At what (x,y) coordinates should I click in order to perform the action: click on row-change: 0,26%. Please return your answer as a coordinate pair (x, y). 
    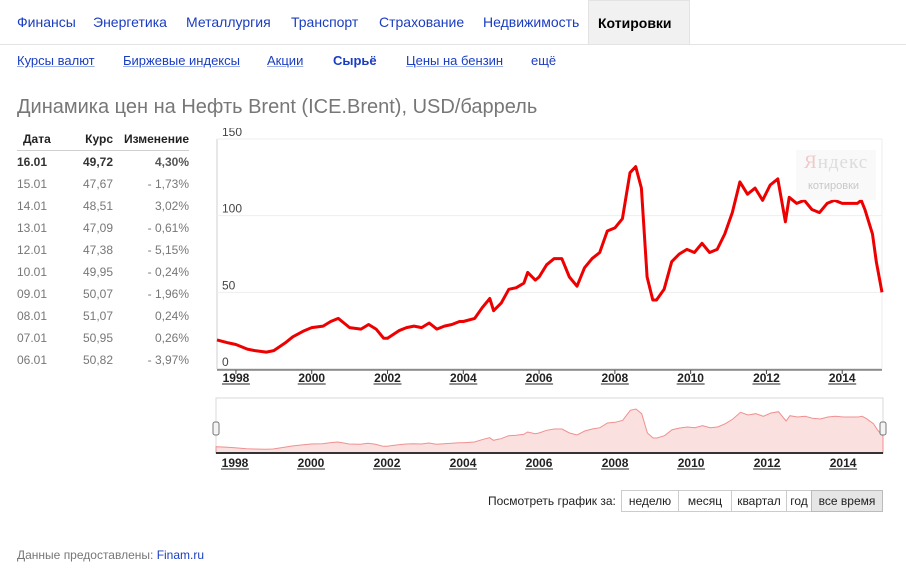
    Looking at the image, I should click on (171, 338).